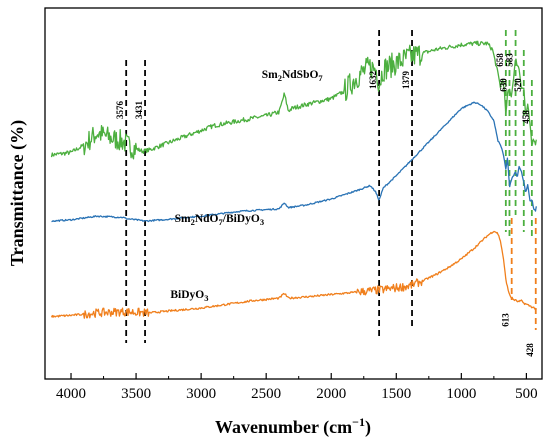  I want to click on ref-label-1379: 1379, so click(406, 80).